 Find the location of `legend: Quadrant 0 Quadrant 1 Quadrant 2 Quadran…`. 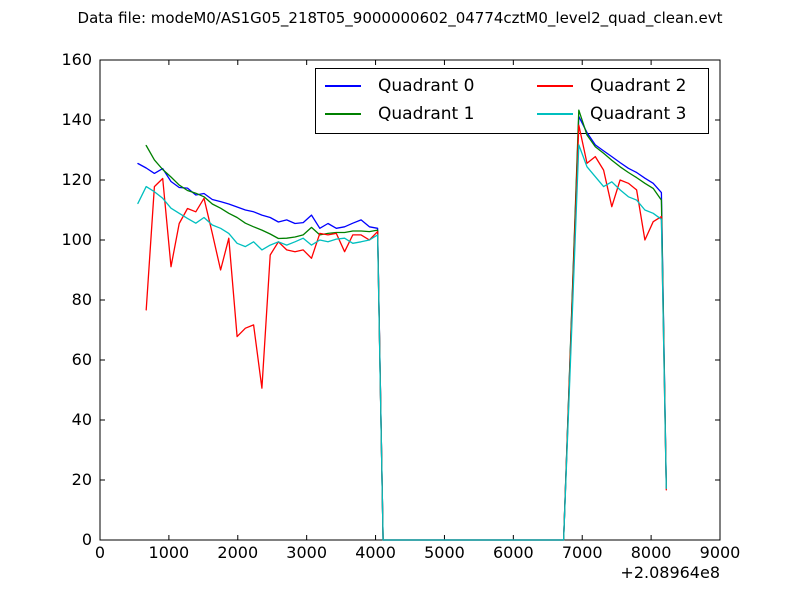

legend: Quadrant 0 Quadrant 1 Quadrant 2 Quadran… is located at coordinates (512, 101).